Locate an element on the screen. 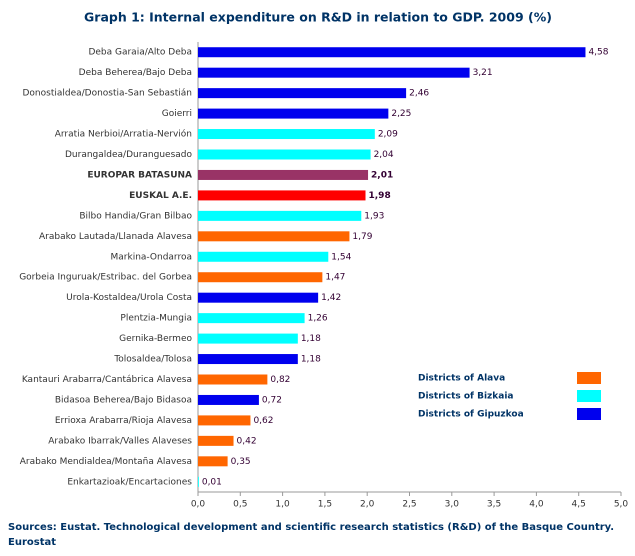 This screenshot has width=635, height=556. y-tick-label: Plentzia-Mungia is located at coordinates (156, 319).